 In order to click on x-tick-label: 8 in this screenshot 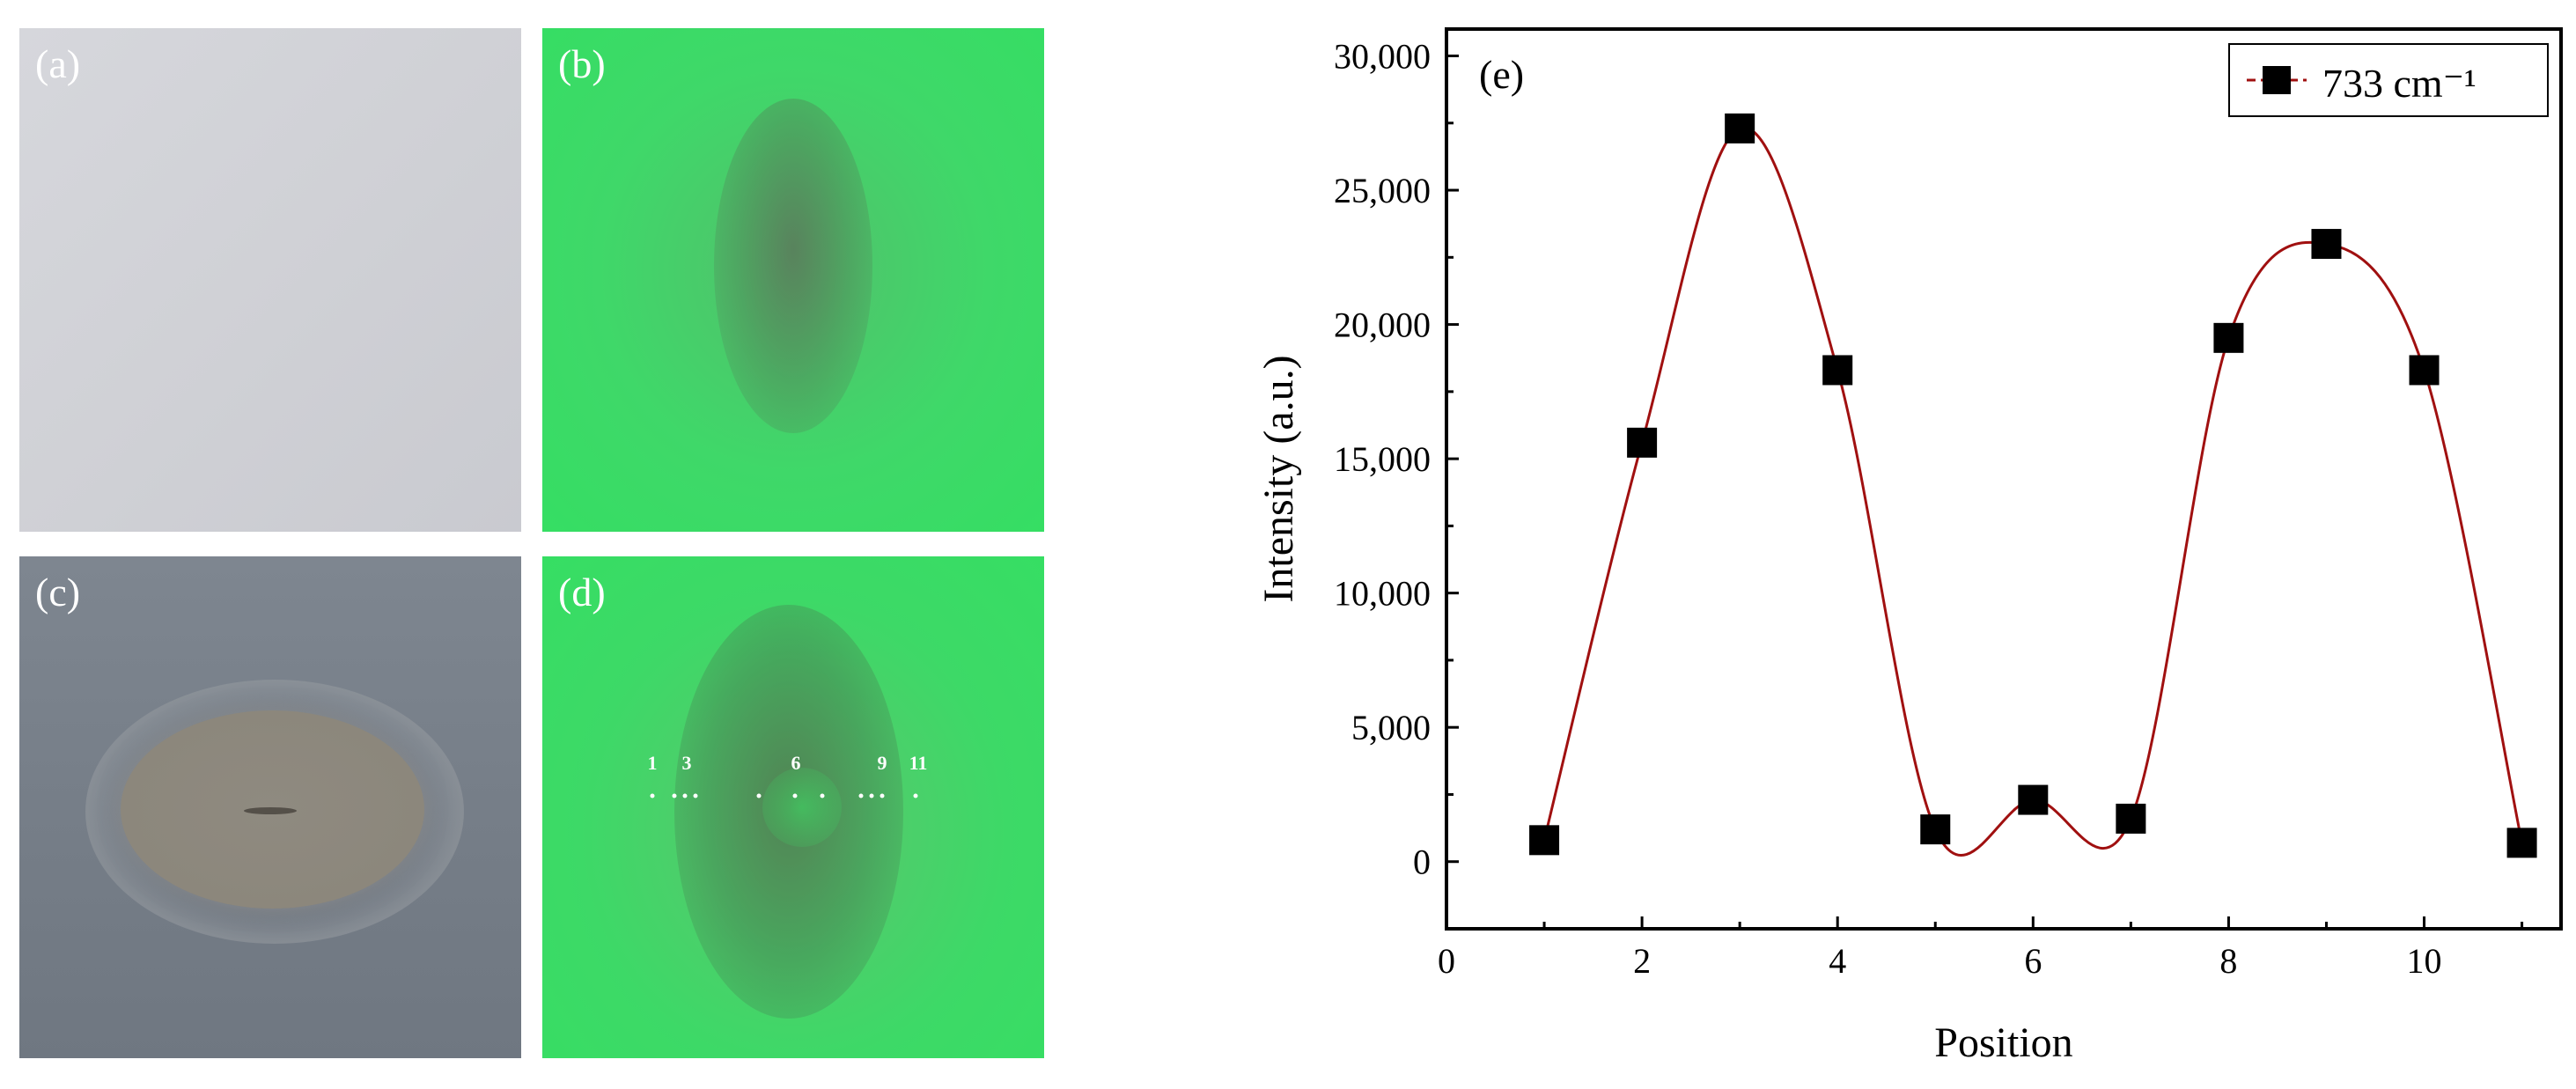, I will do `click(2228, 961)`.